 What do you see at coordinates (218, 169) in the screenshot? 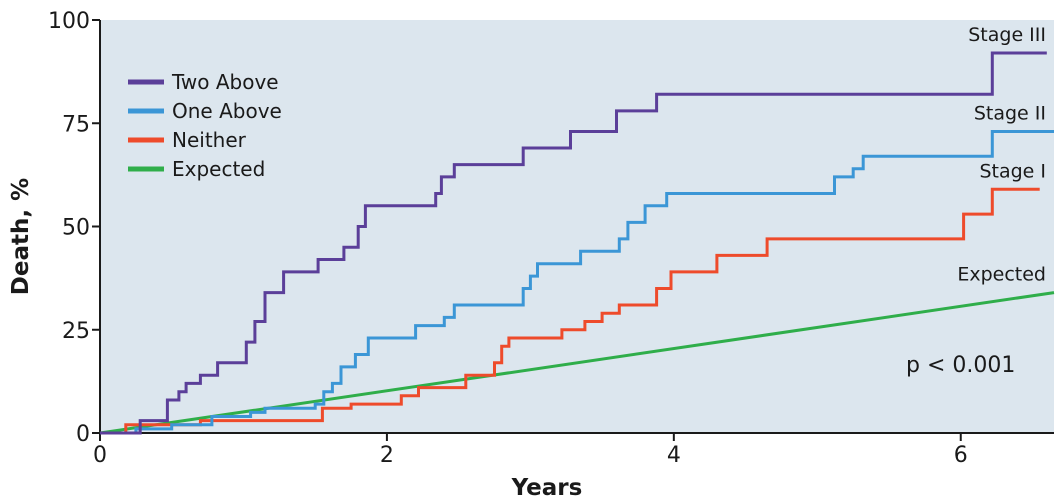
I see `legend-label: Expected` at bounding box center [218, 169].